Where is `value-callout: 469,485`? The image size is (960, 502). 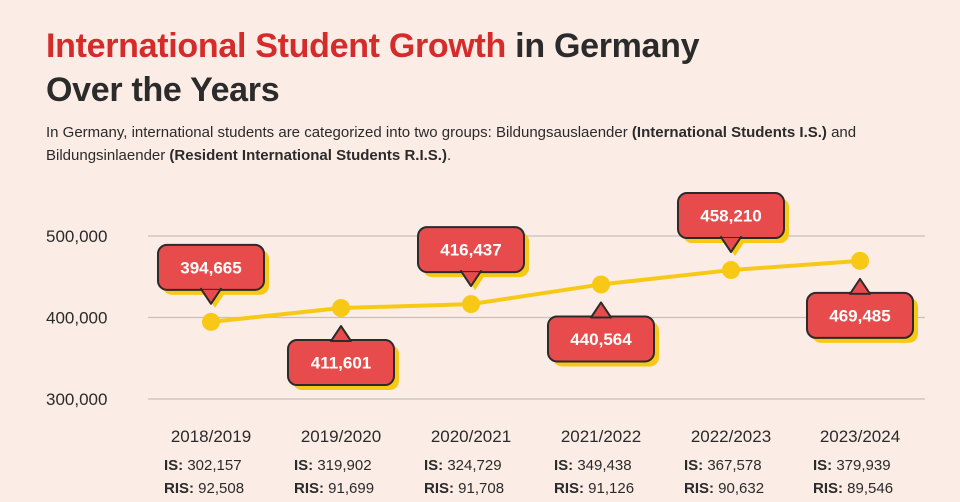
value-callout: 469,485 is located at coordinates (862, 310).